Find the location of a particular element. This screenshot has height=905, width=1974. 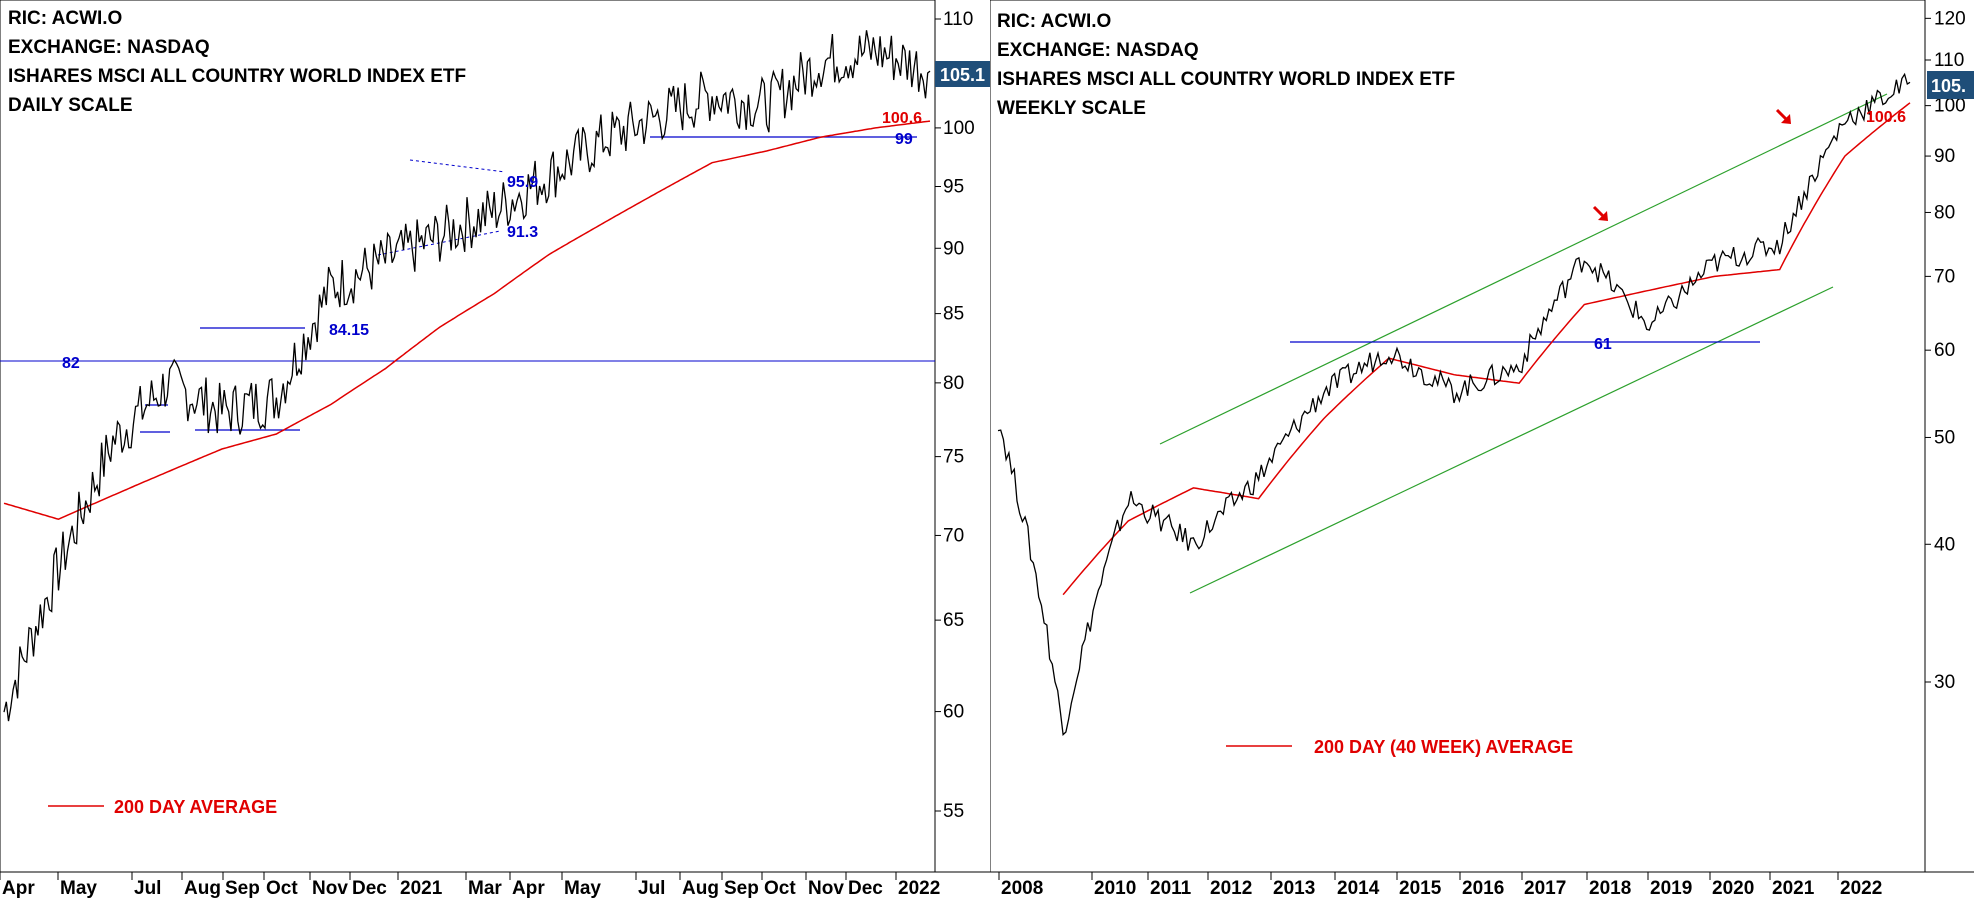

weekly-price-badge is located at coordinates (1950, 85).